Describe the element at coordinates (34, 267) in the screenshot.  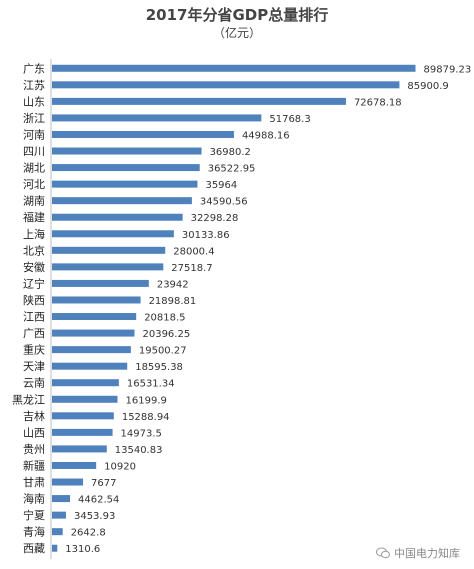
I see `category-label: 安徽` at that location.